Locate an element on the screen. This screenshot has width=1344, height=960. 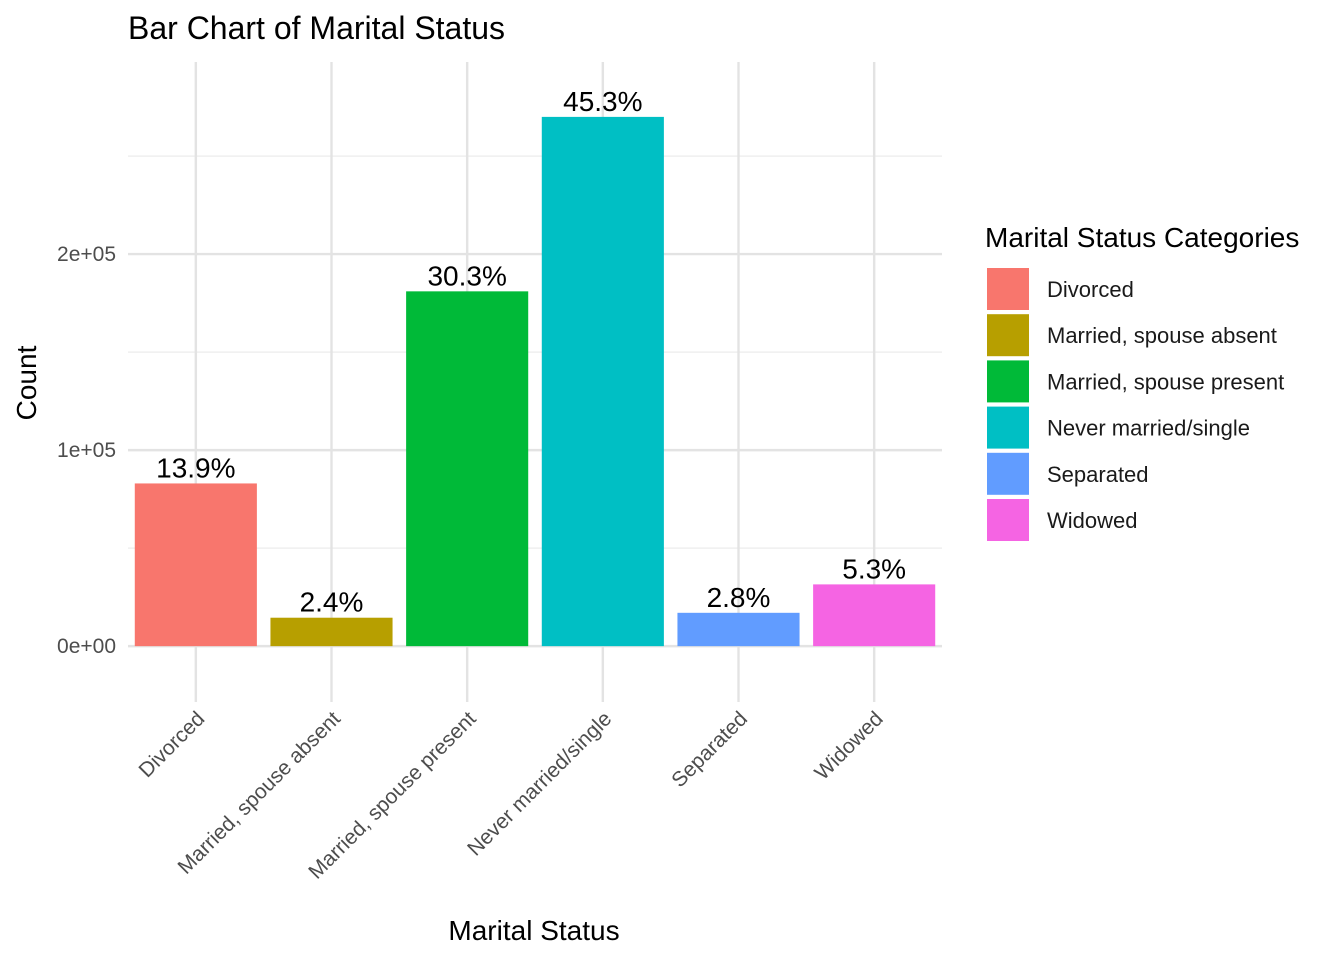
bar-value-label: 2.4% is located at coordinates (332, 602).